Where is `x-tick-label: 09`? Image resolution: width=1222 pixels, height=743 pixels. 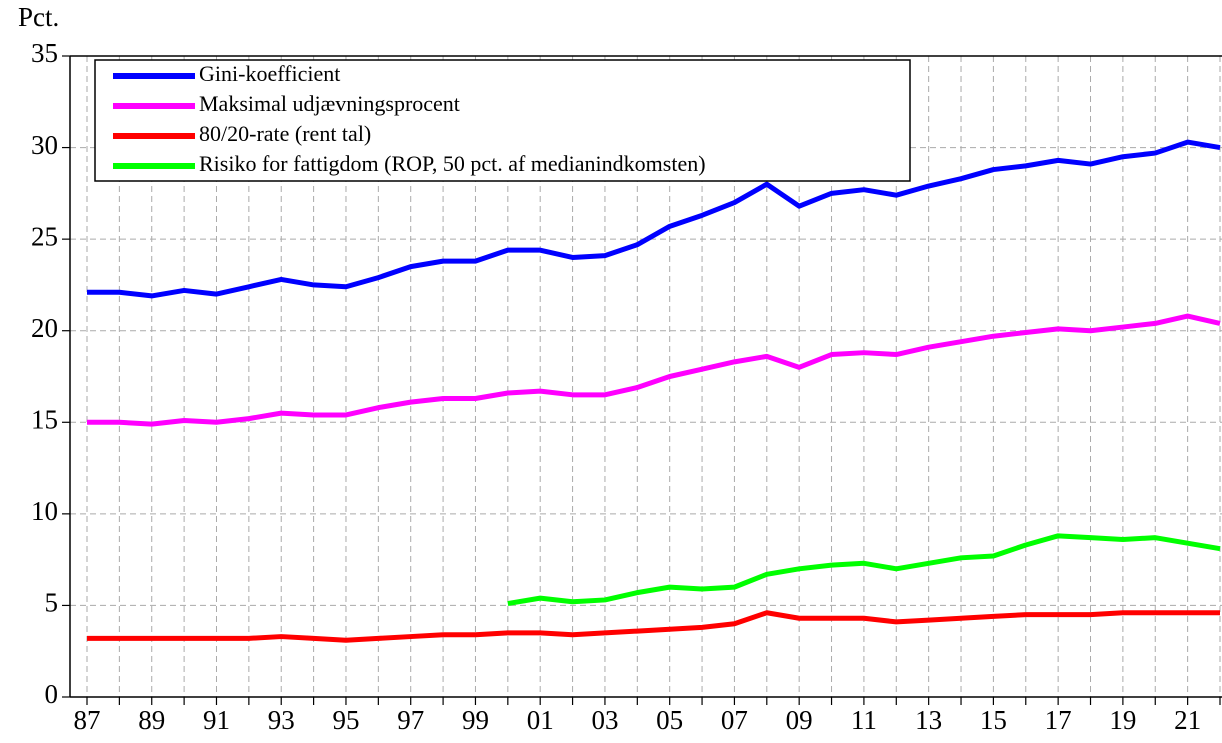 x-tick-label: 09 is located at coordinates (799, 720).